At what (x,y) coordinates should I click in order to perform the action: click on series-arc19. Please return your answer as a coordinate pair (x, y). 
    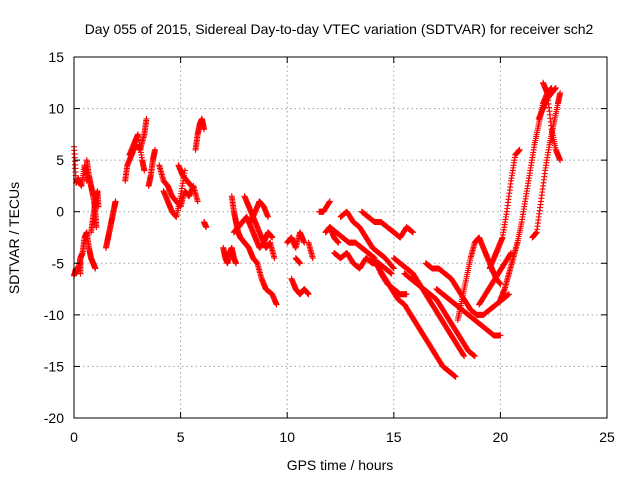
    Looking at the image, I should click on (259, 212).